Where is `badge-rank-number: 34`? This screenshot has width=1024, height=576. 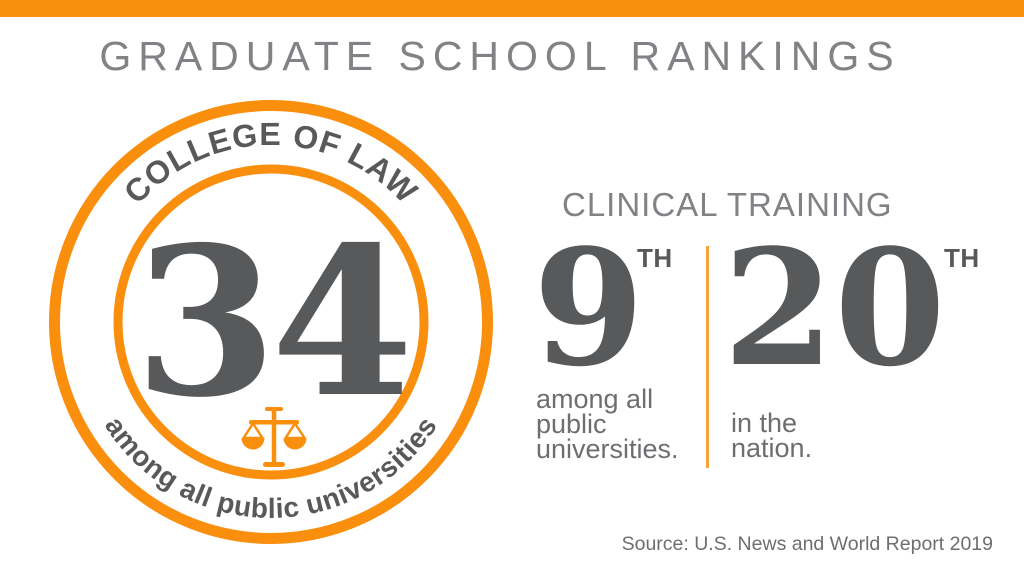
badge-rank-number: 34 is located at coordinates (270, 323).